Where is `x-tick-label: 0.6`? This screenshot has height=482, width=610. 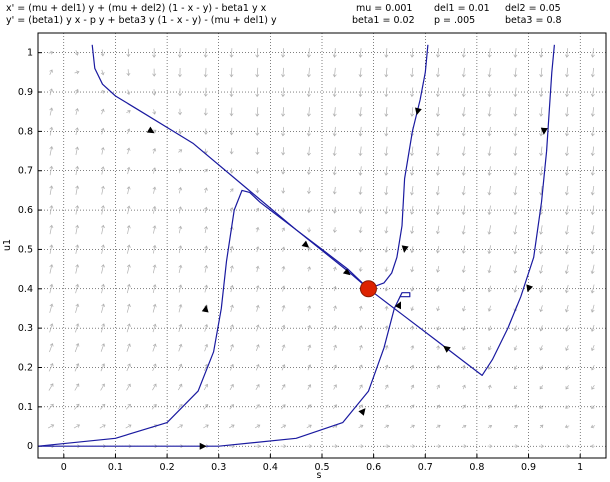 x-tick-label: 0.6 is located at coordinates (373, 467).